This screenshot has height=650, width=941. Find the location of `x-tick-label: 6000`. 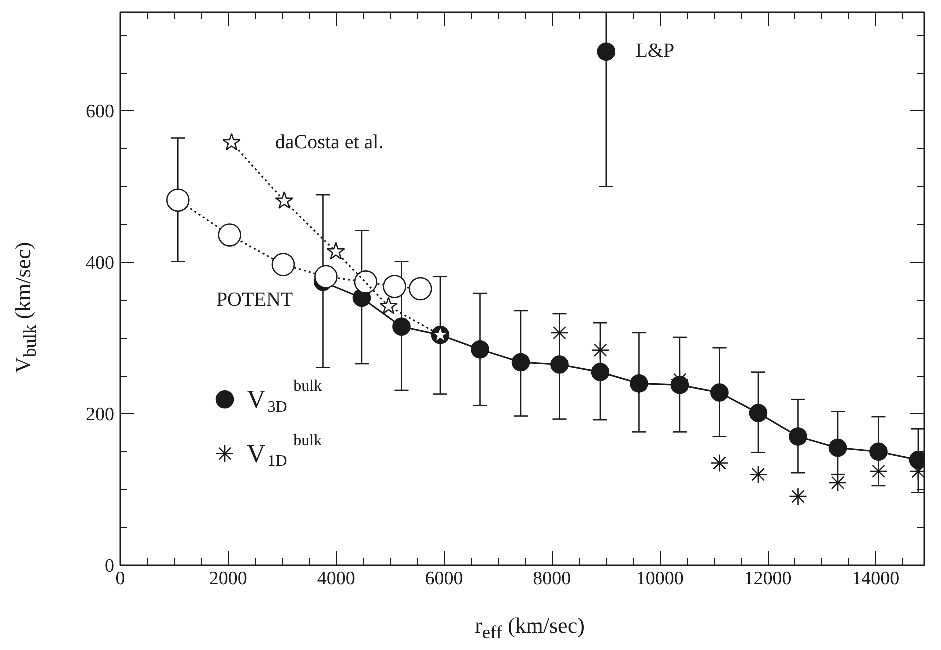

x-tick-label: 6000 is located at coordinates (444, 579).